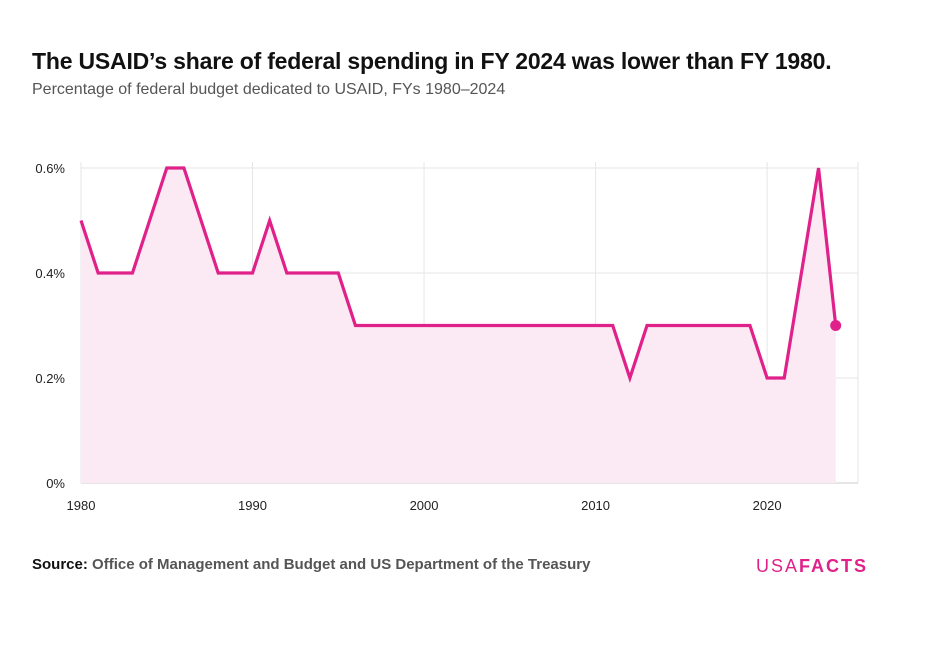  Describe the element at coordinates (50, 168) in the screenshot. I see `y-tick-label: 0.6%` at that location.